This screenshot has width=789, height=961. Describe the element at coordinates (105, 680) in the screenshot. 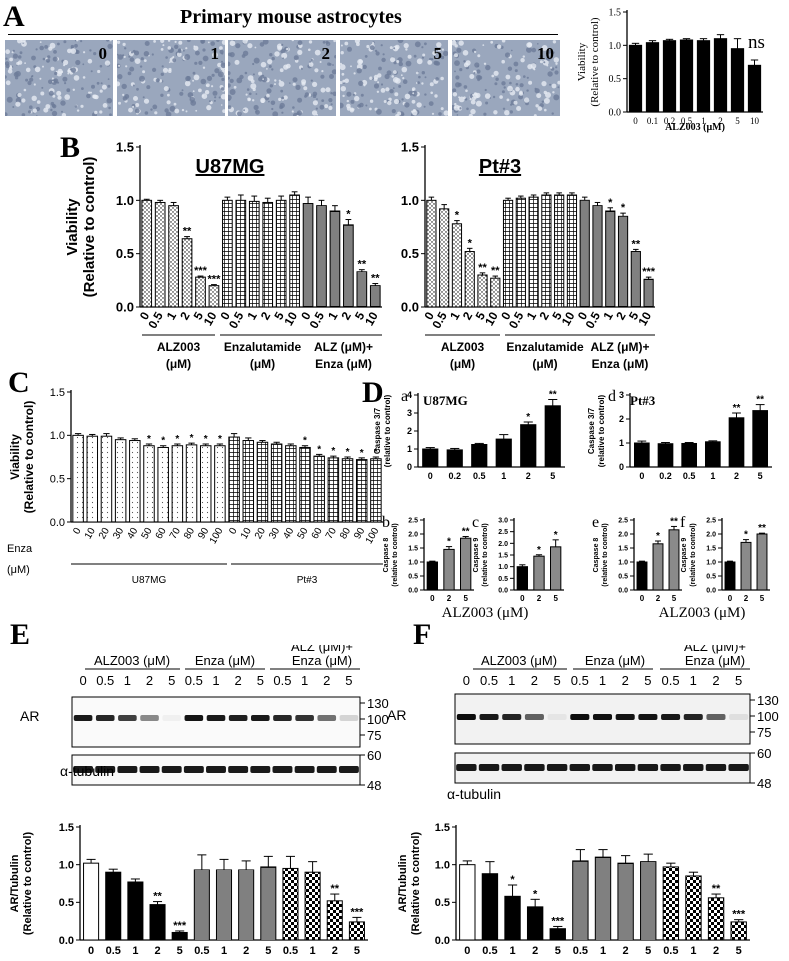

I see `lane-label: 0.5` at that location.